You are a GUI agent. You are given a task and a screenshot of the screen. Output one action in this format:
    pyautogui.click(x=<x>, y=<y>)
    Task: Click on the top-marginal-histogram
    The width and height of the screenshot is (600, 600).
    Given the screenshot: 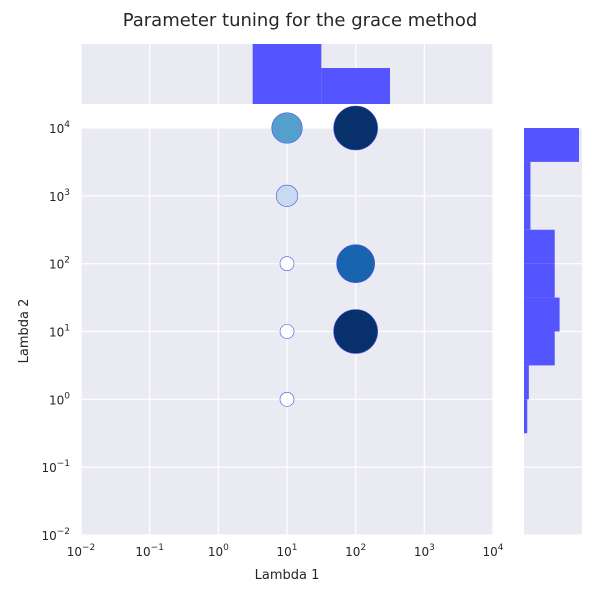 What is the action you would take?
    pyautogui.click(x=287, y=74)
    